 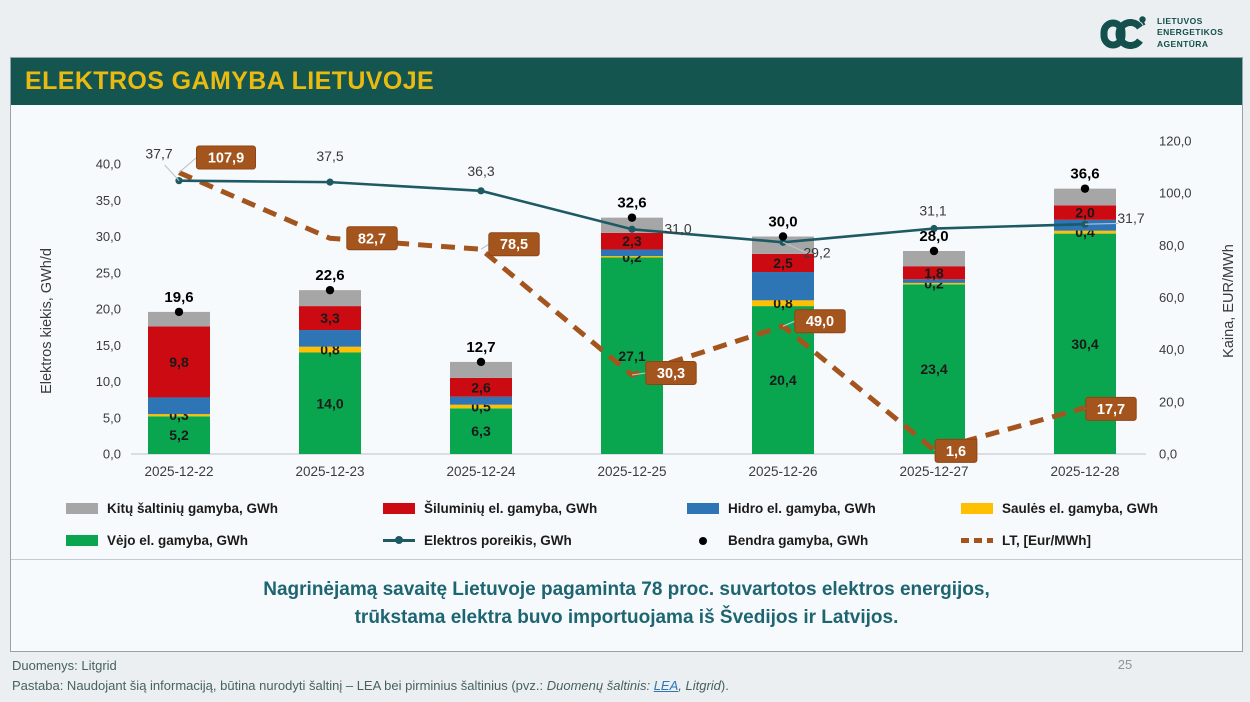 I want to click on y-left-tick: 20,0, so click(x=108, y=309).